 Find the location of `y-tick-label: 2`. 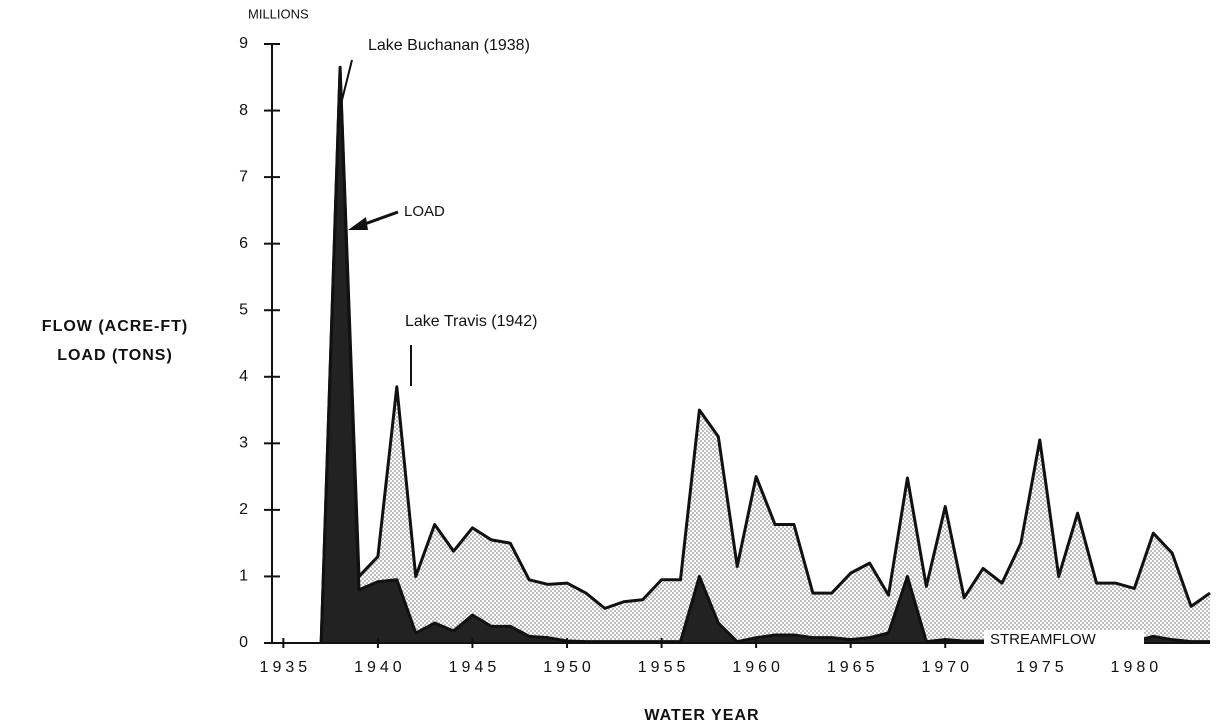

y-tick-label: 2 is located at coordinates (243, 509).